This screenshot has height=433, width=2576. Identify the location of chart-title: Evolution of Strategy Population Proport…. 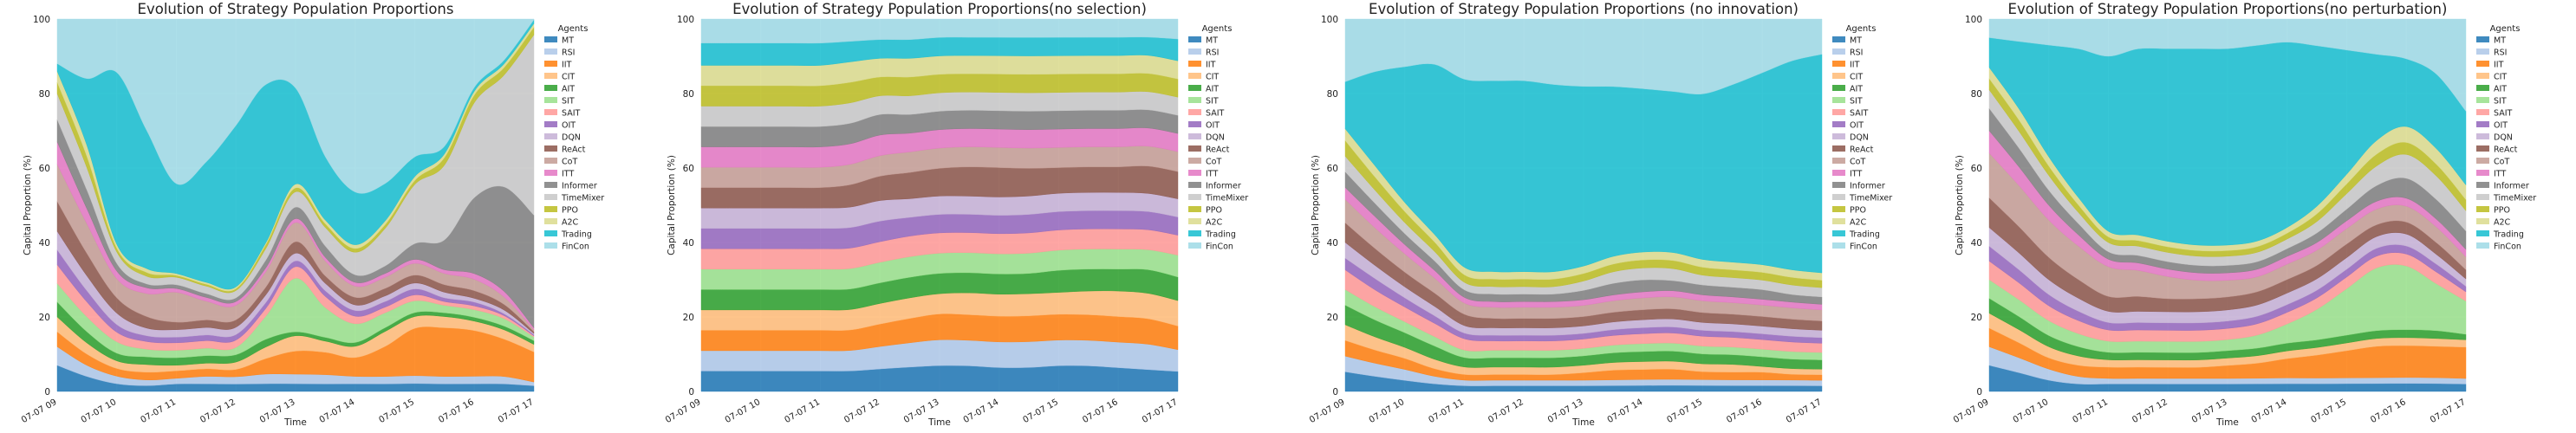
(2228, 9).